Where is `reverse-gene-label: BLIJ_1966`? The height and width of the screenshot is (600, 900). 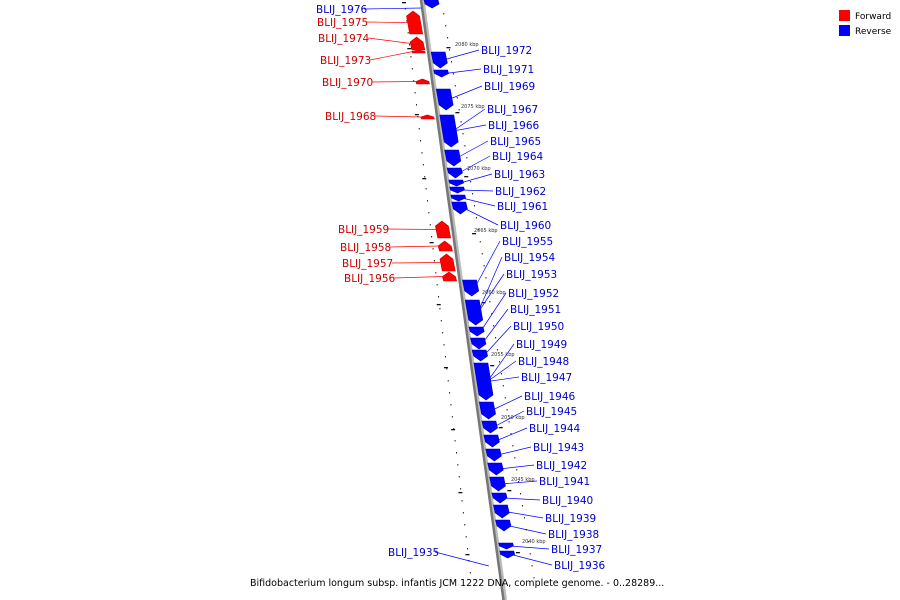 reverse-gene-label: BLIJ_1966 is located at coordinates (514, 126).